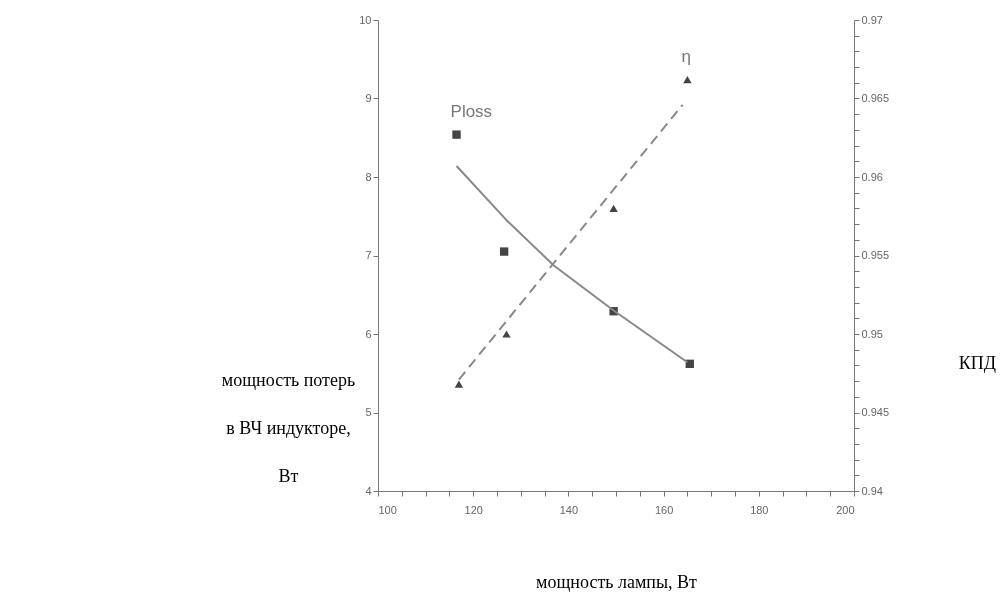 Image resolution: width=1003 pixels, height=598 pixels. What do you see at coordinates (365, 19) in the screenshot?
I see `y-tick-label: 10` at bounding box center [365, 19].